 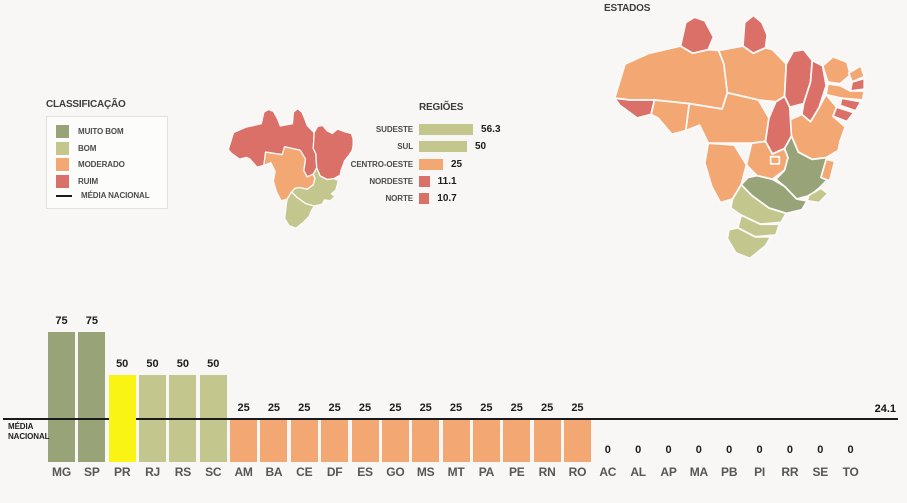 What do you see at coordinates (486, 440) in the screenshot?
I see `bar-PA` at bounding box center [486, 440].